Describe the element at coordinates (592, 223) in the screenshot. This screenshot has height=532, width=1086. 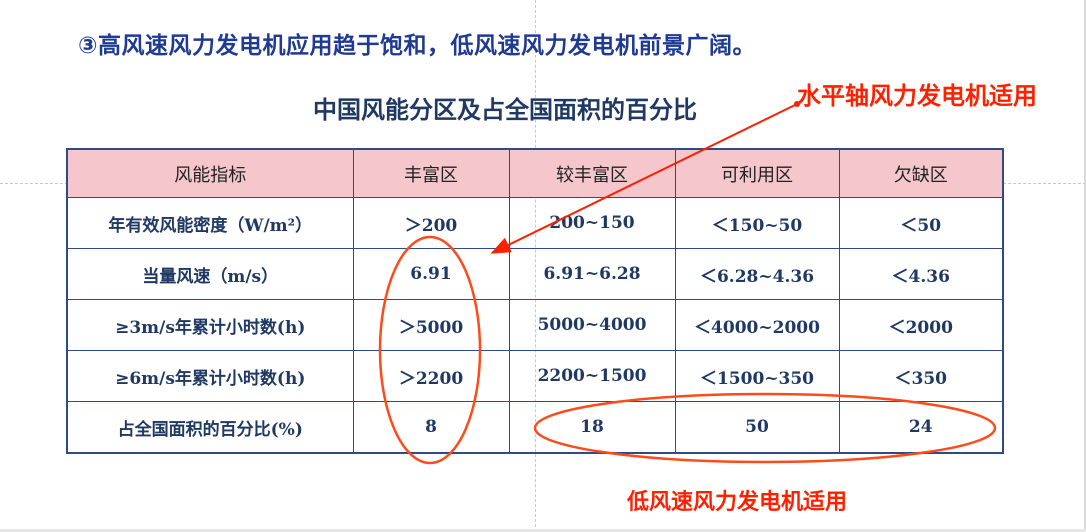
I see `table-cell: 200~150` at that location.